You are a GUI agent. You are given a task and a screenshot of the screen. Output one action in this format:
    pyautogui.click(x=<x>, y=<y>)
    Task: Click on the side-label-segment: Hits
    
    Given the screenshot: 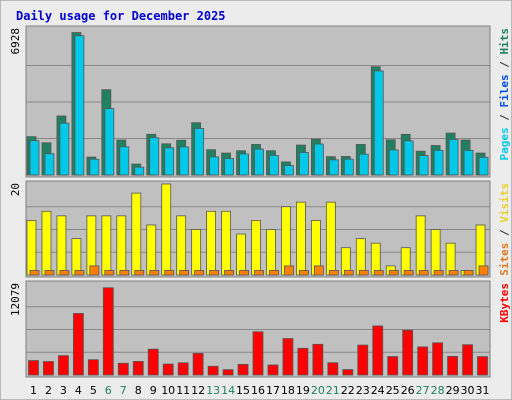 What is the action you would take?
    pyautogui.click(x=504, y=41)
    